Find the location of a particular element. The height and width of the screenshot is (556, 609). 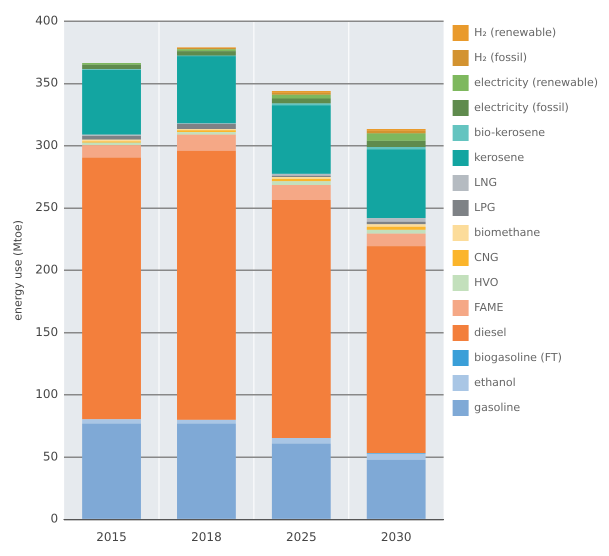

y-tick-label: 150 is located at coordinates (46, 331).